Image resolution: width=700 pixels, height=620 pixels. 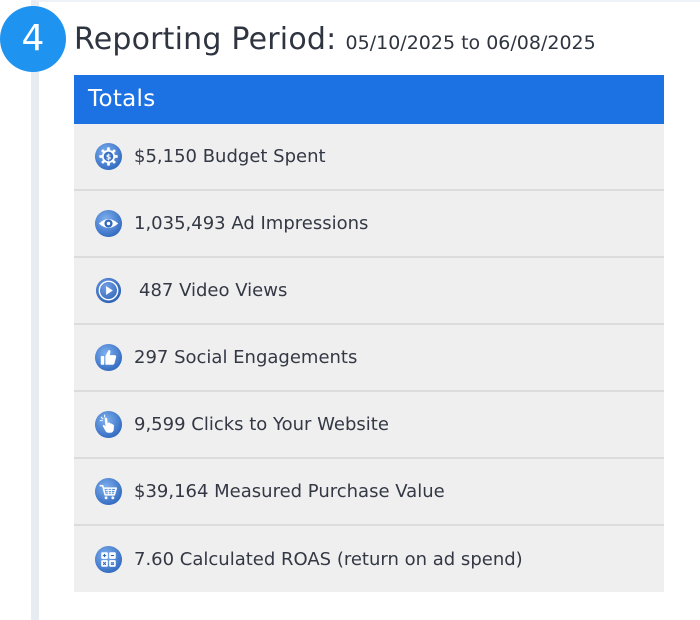 What do you see at coordinates (470, 43) in the screenshot?
I see `reporting-period-dates: 05/10/2025 to 06/08/2025` at bounding box center [470, 43].